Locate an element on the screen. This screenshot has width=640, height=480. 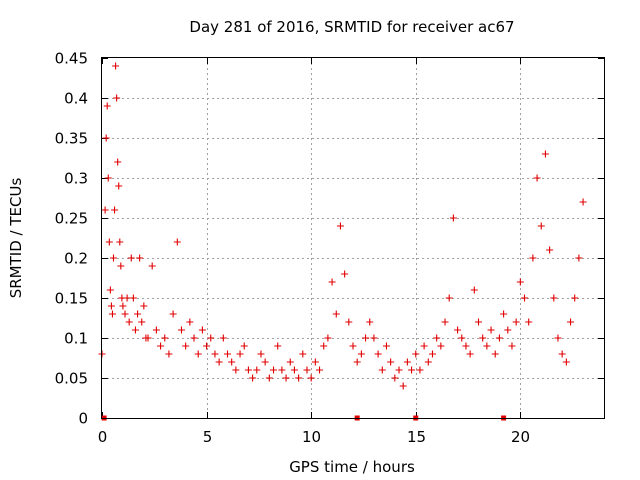
y-tick-label: 0.35 is located at coordinates (71, 139).